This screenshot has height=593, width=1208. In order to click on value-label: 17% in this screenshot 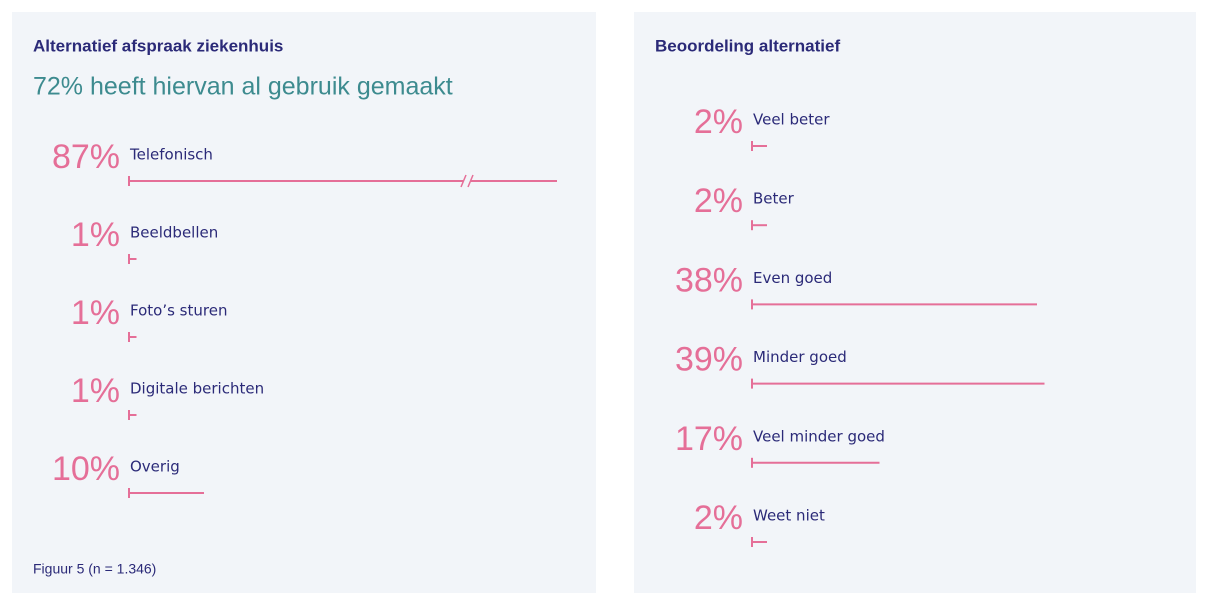, I will do `click(709, 439)`.